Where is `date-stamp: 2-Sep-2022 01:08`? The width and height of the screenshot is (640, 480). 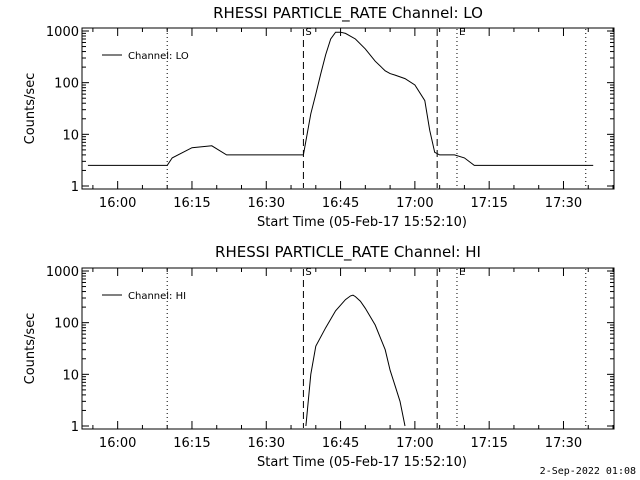
date-stamp: 2-Sep-2022 01:08 is located at coordinates (588, 471).